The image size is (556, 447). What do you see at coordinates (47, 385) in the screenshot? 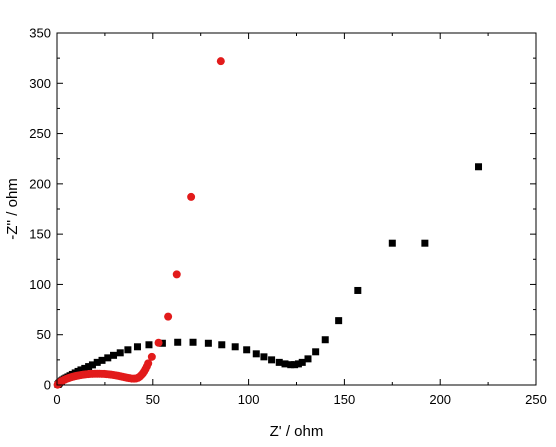
I see `y-tick-label: 0` at bounding box center [47, 385].